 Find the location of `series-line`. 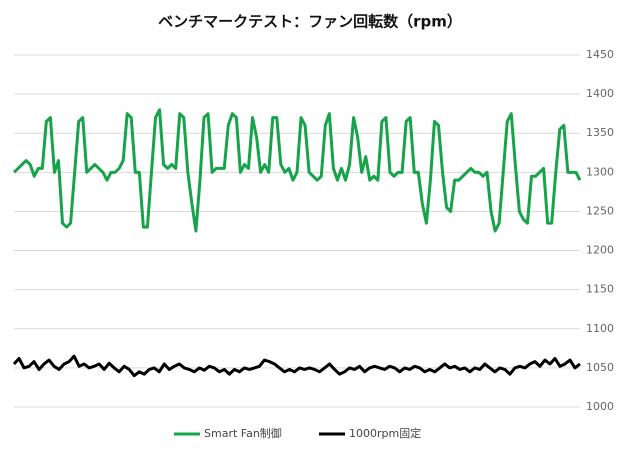

series-line is located at coordinates (296, 366).